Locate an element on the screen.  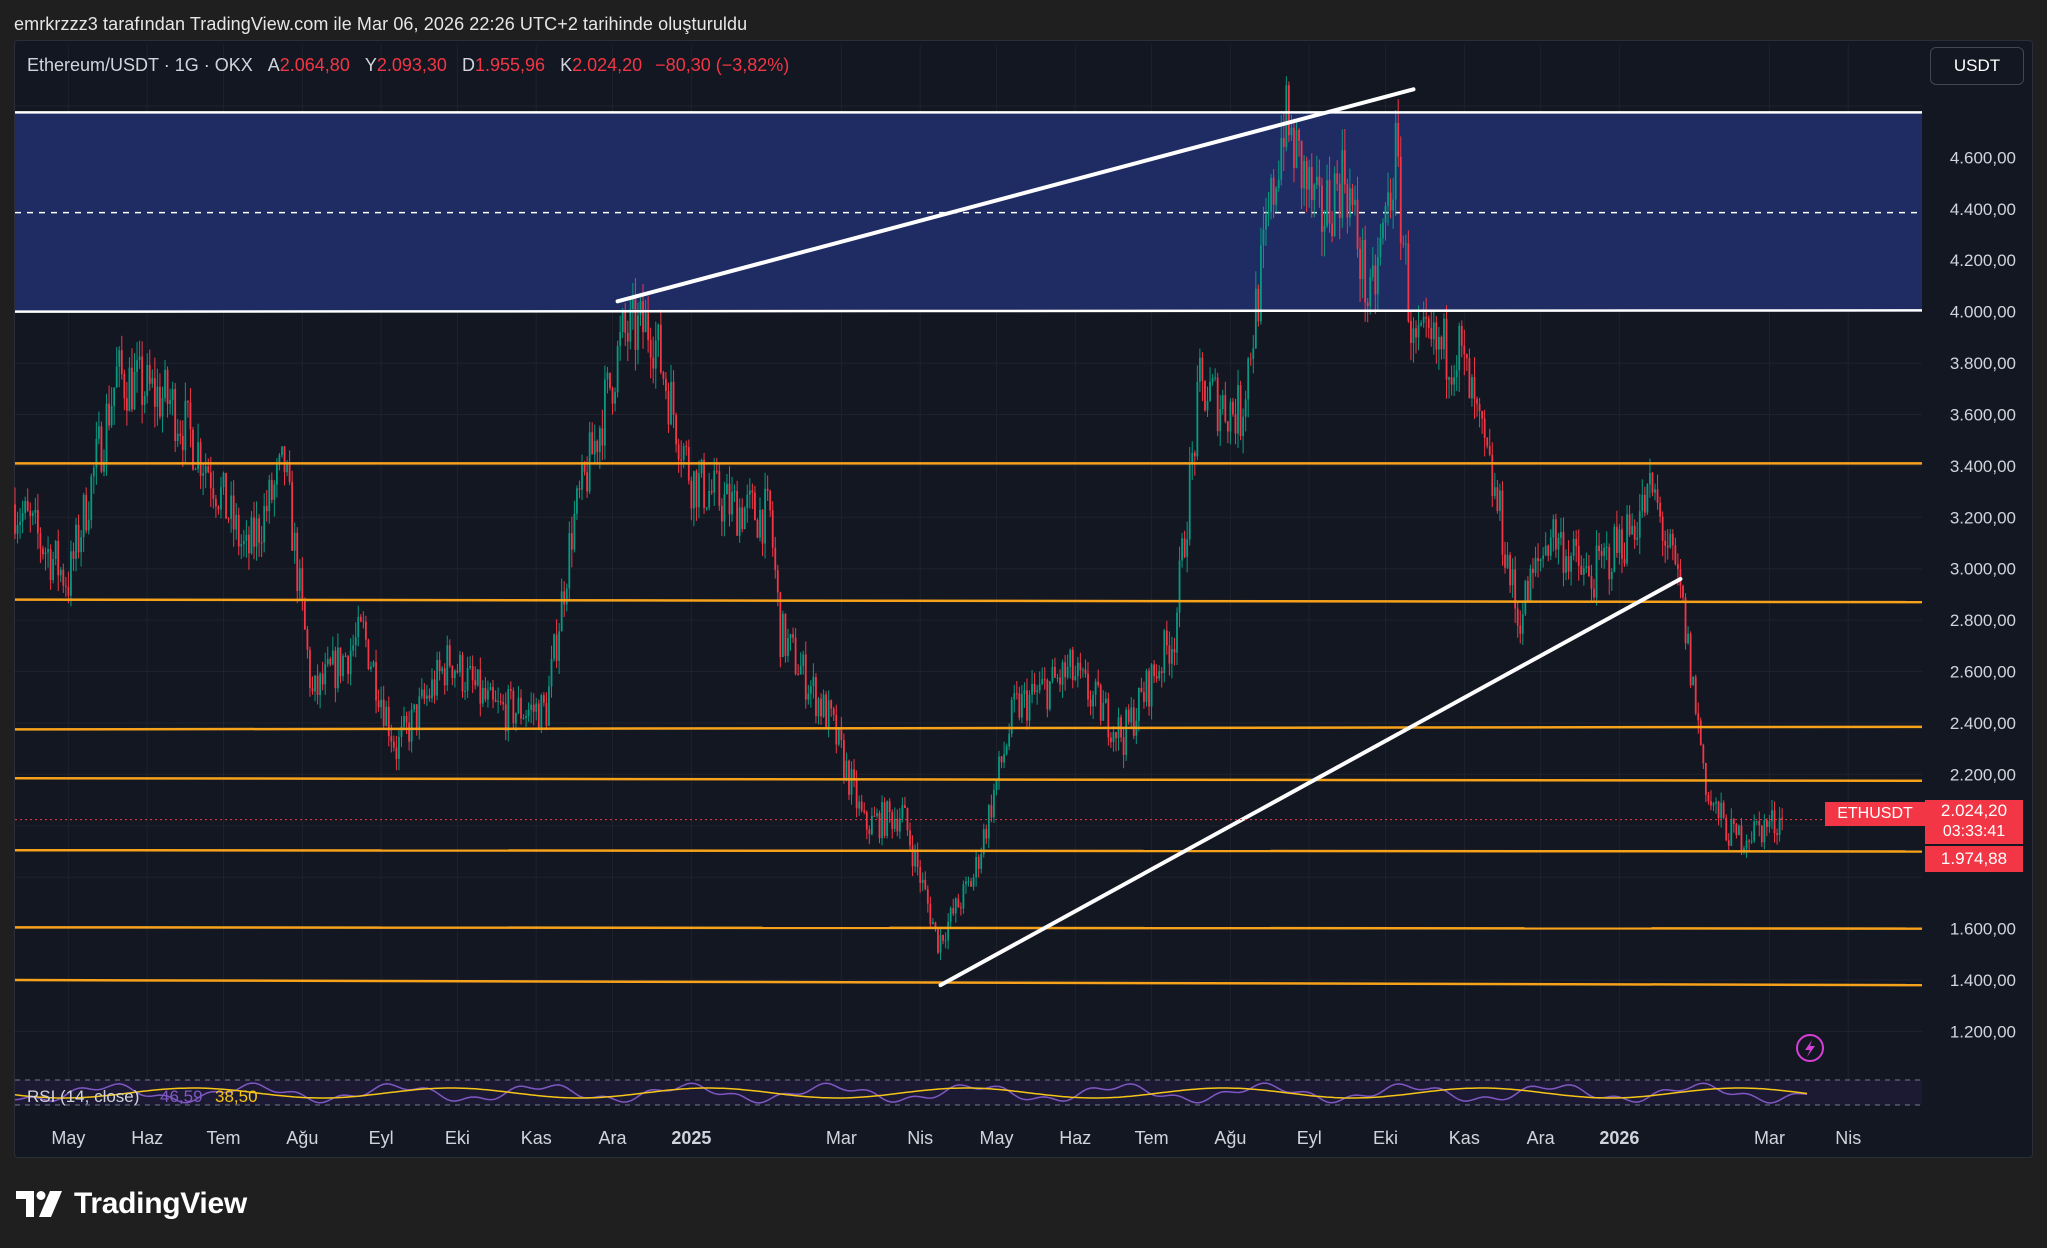
support-resistance-line is located at coordinates (968, 601).